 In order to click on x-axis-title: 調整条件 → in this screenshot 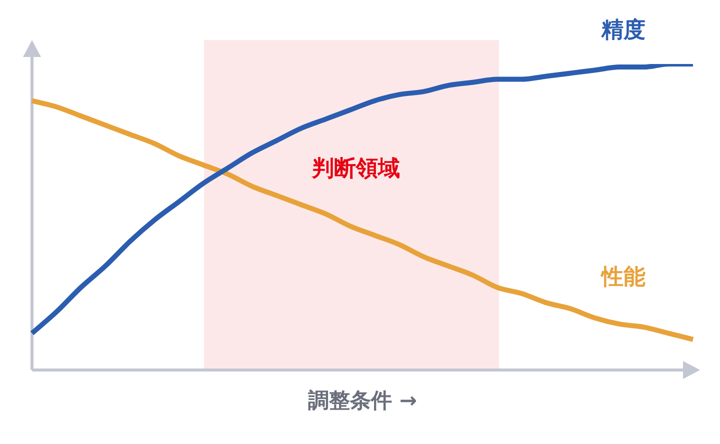, I will do `click(362, 400)`.